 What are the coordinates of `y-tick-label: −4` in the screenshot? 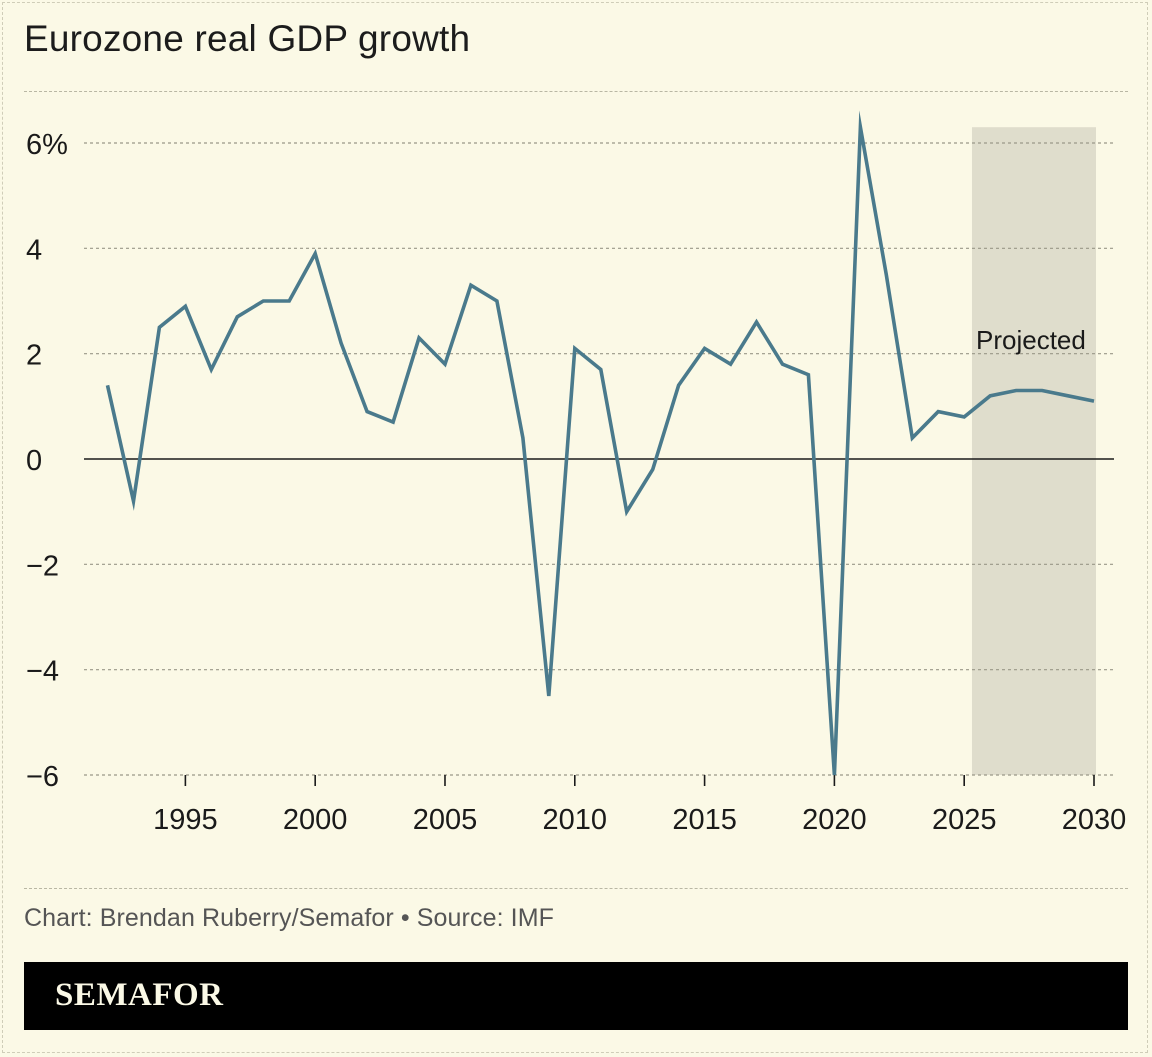 It's located at (42, 672).